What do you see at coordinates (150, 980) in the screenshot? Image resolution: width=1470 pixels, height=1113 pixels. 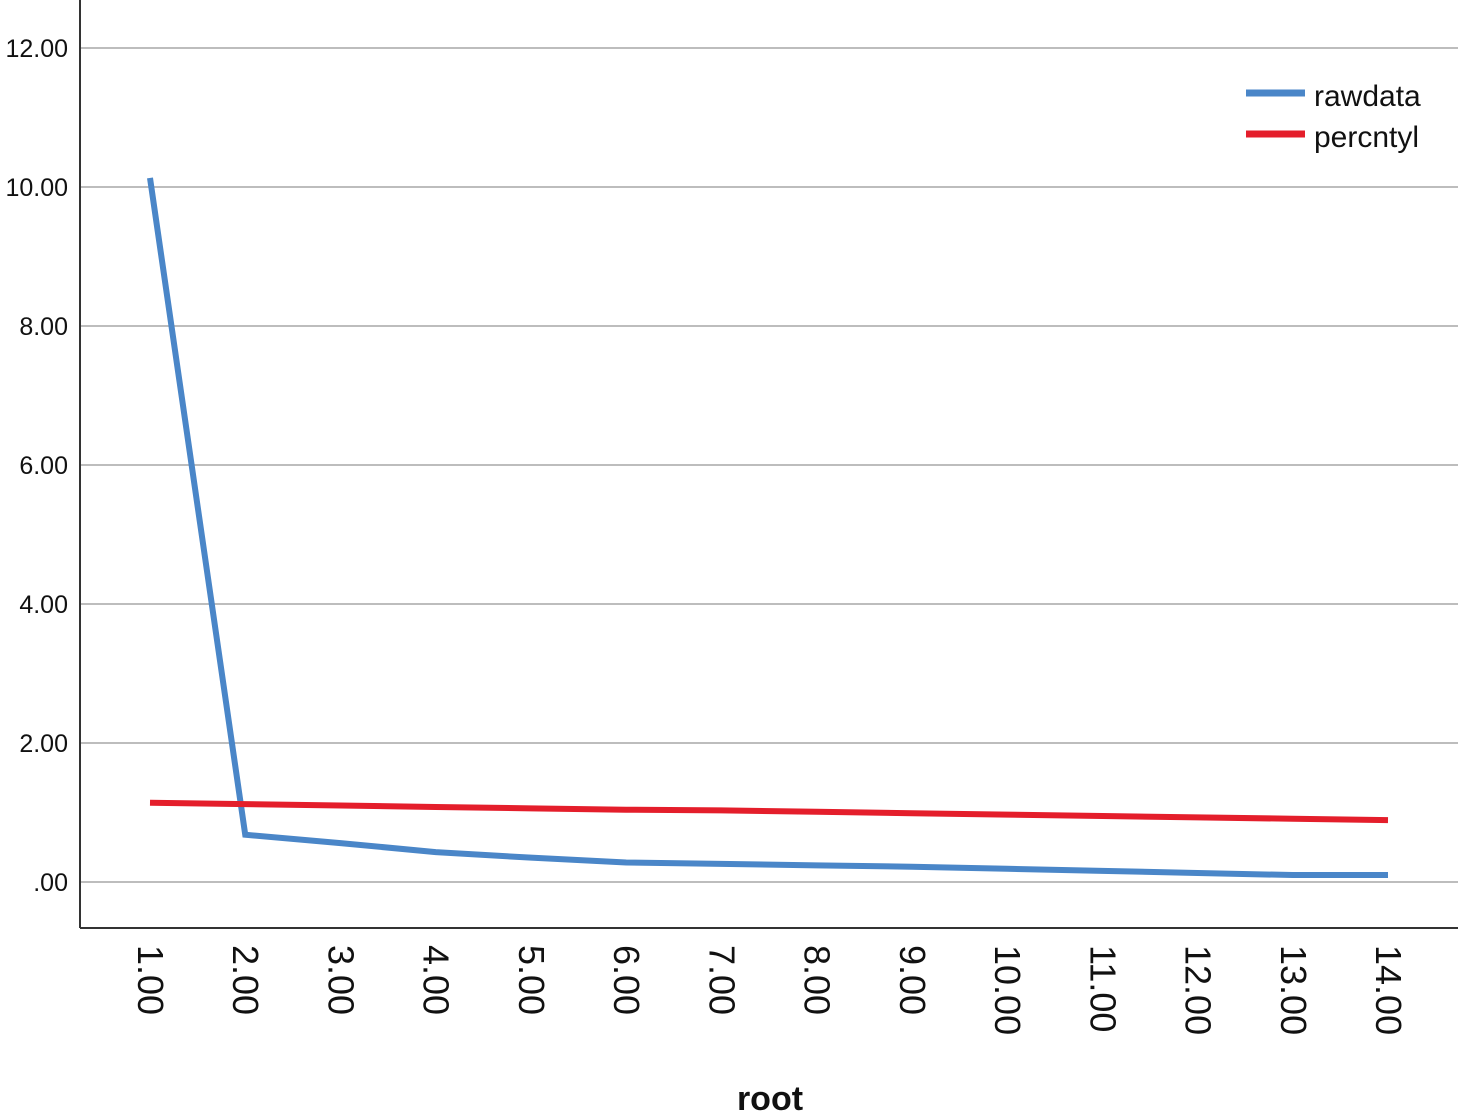 I see `x-tick-label: 1.00` at bounding box center [150, 980].